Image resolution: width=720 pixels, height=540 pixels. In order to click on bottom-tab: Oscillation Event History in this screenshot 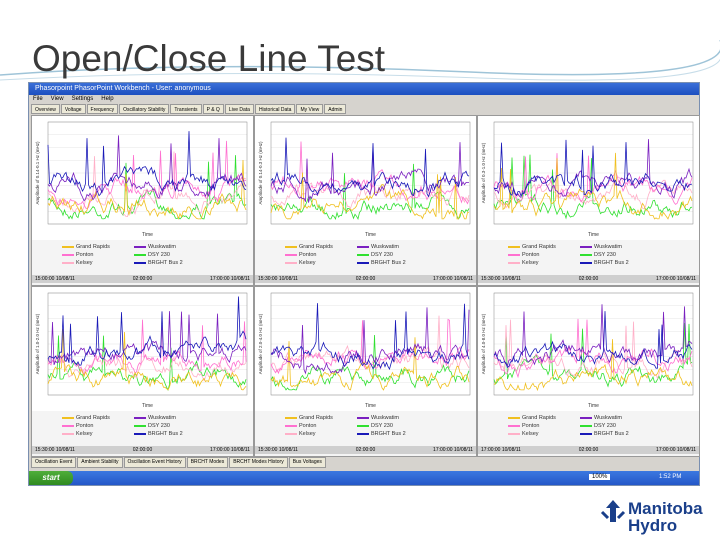, I will do `click(154, 462)`.